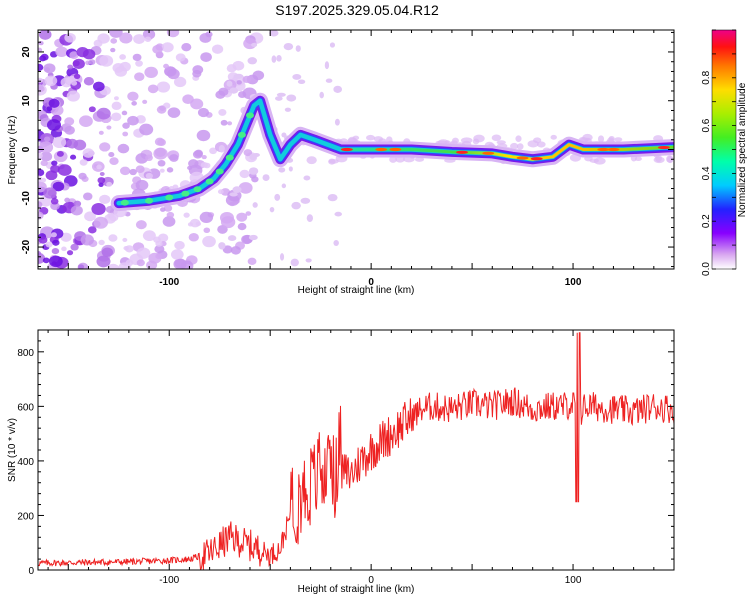 The height and width of the screenshot is (600, 750). What do you see at coordinates (25, 516) in the screenshot?
I see `snr-ytick-label: 200` at bounding box center [25, 516].